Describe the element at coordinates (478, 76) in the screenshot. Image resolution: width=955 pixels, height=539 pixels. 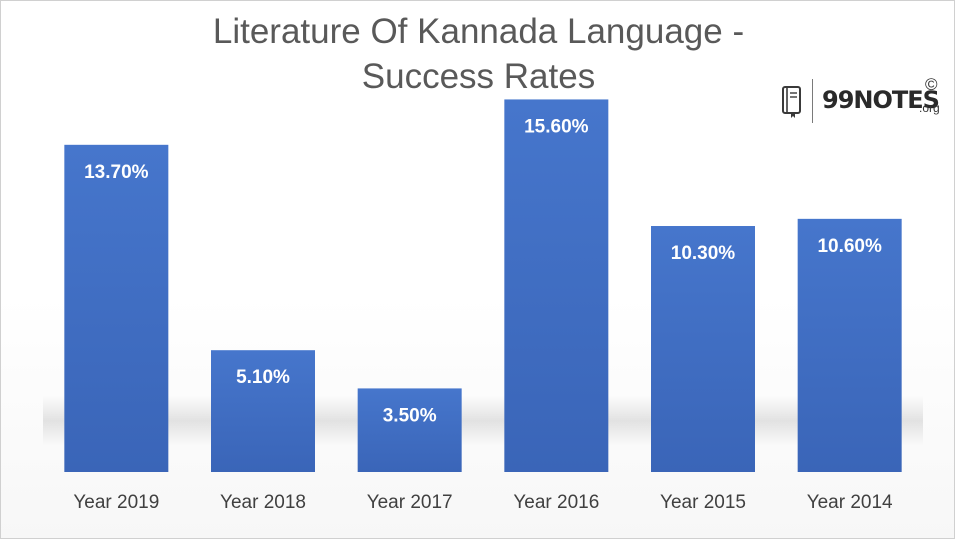
I see `chart-title-line-2: Success Rates` at that location.